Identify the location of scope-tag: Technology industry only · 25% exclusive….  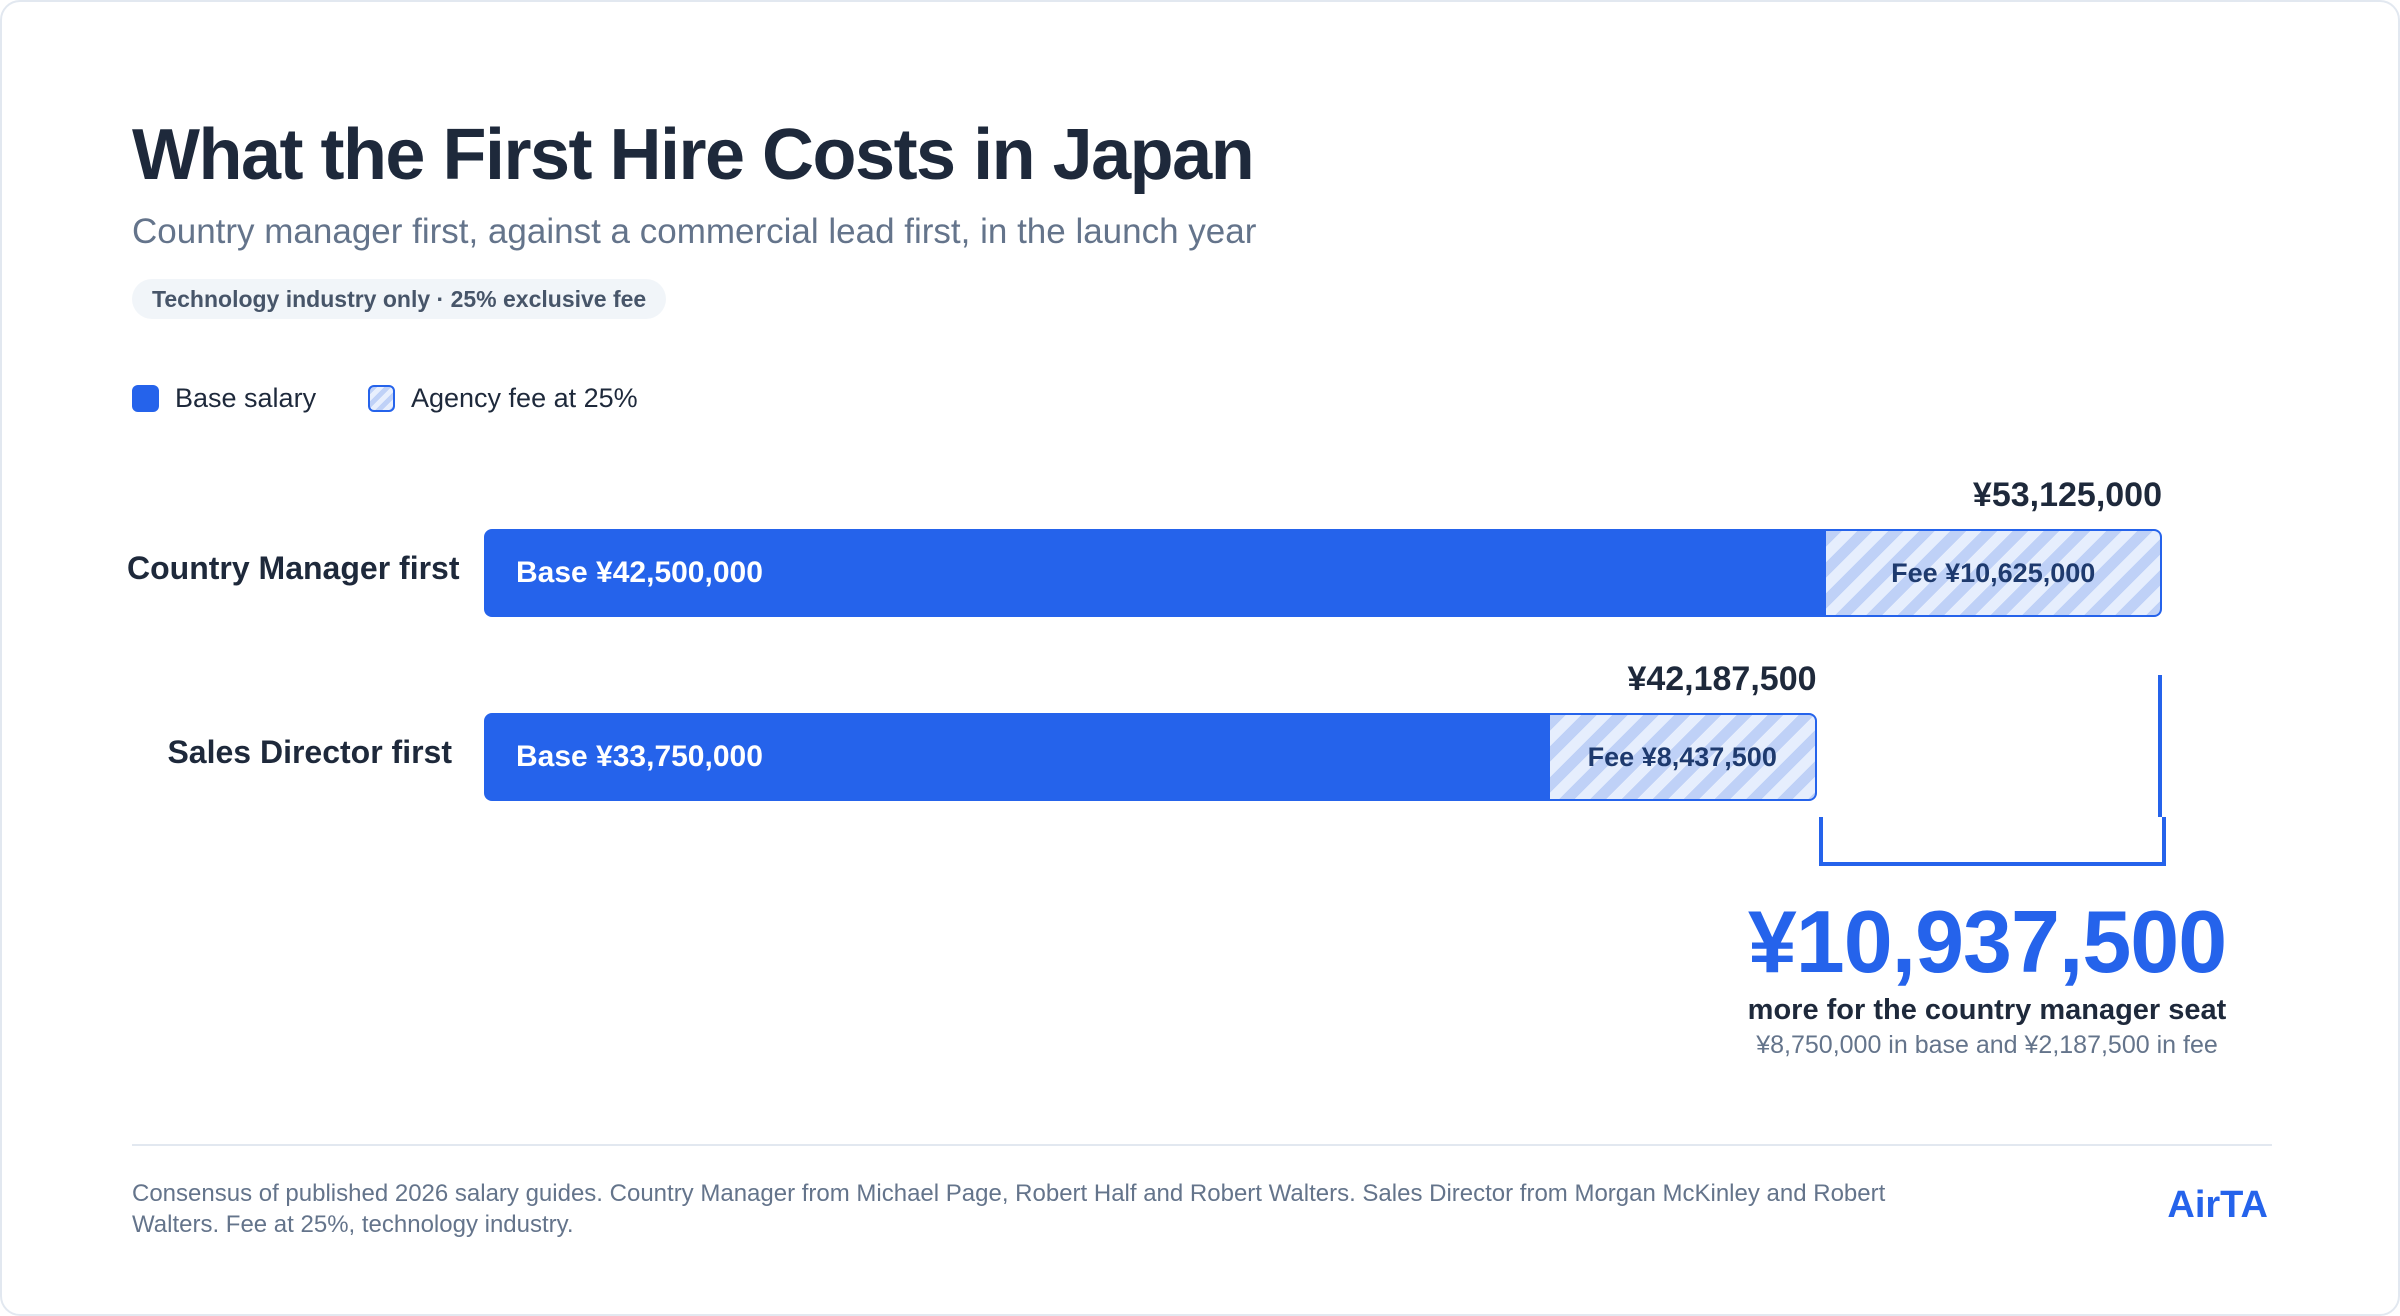
(399, 299).